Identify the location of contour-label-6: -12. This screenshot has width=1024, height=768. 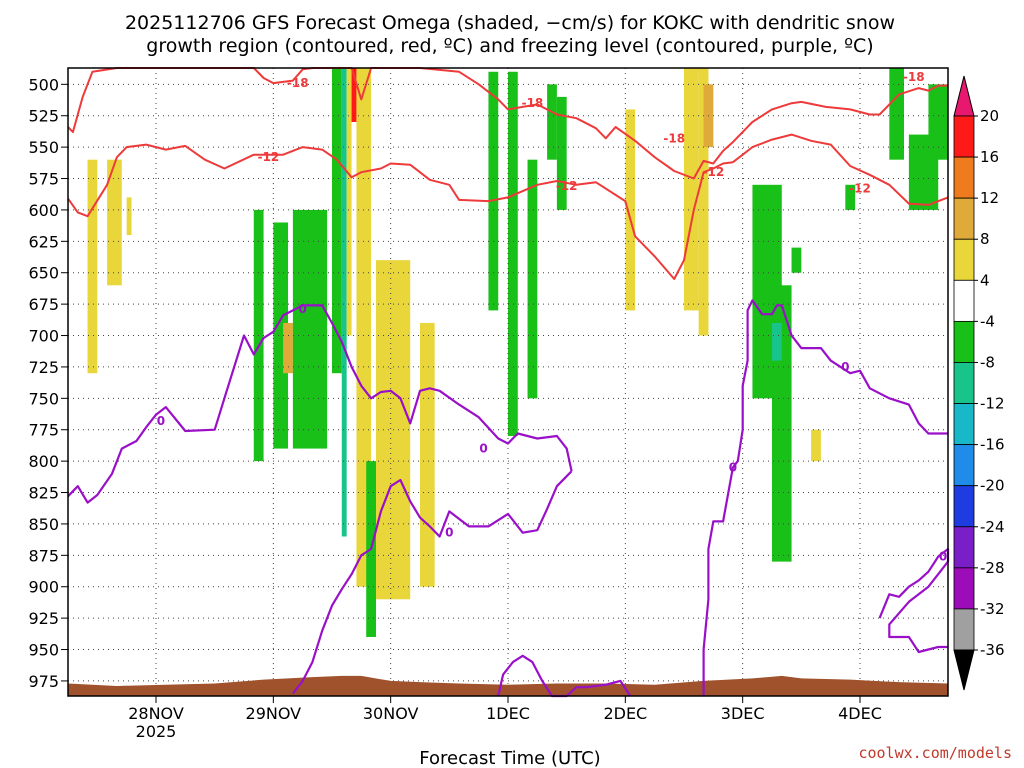
(713, 172).